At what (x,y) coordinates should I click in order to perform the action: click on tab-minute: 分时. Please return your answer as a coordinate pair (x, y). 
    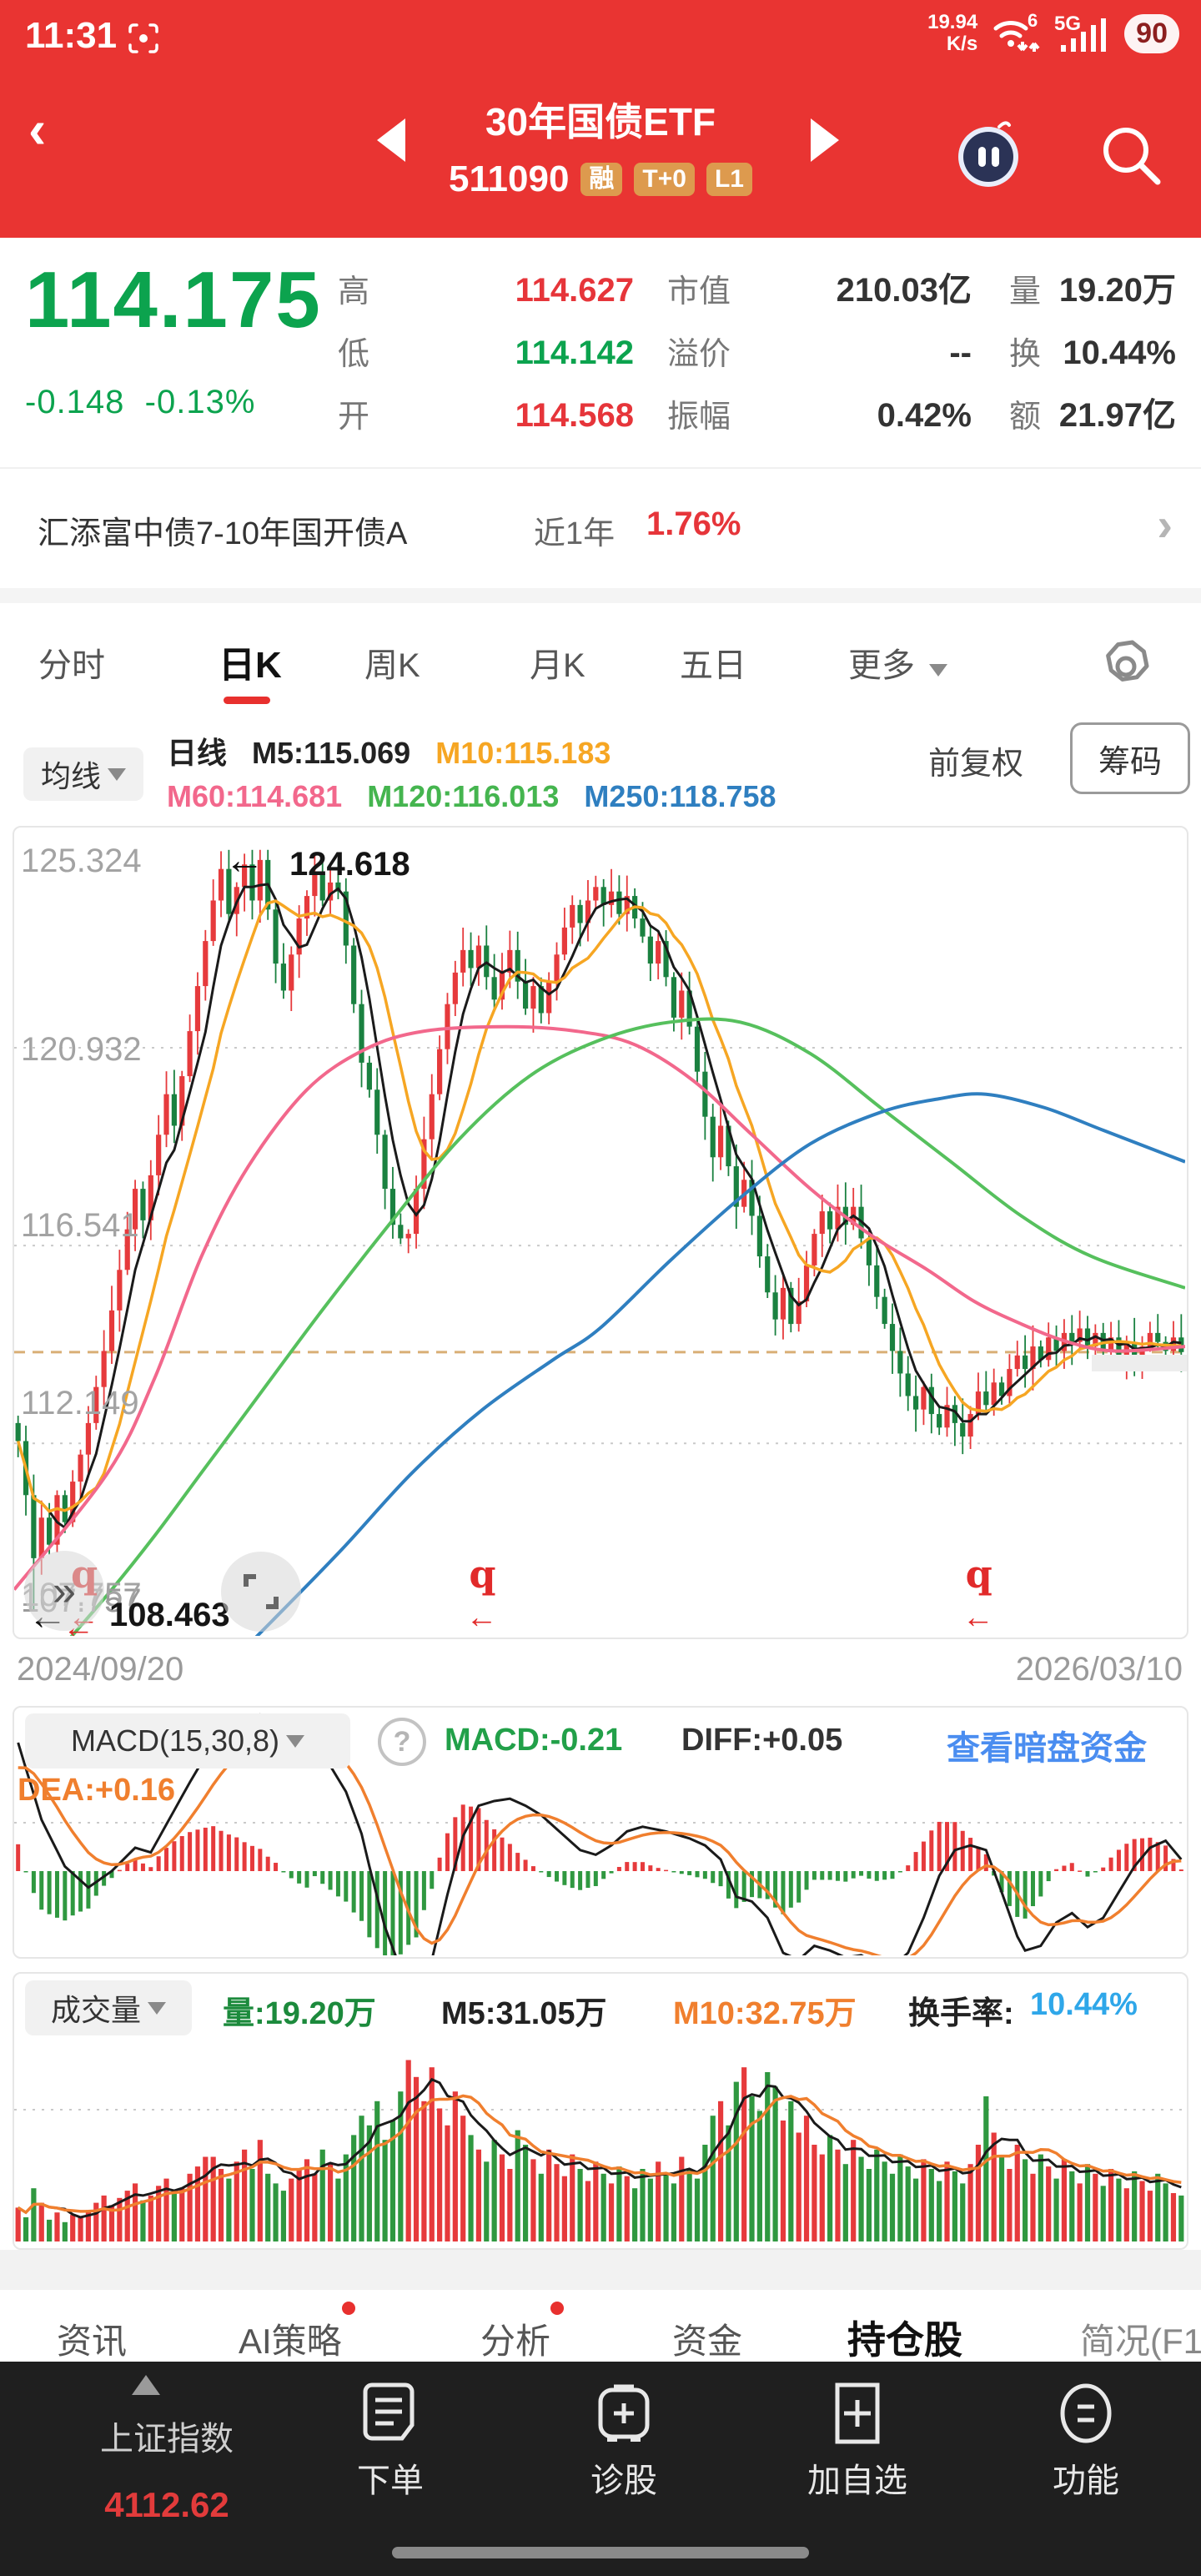
    Looking at the image, I should click on (72, 665).